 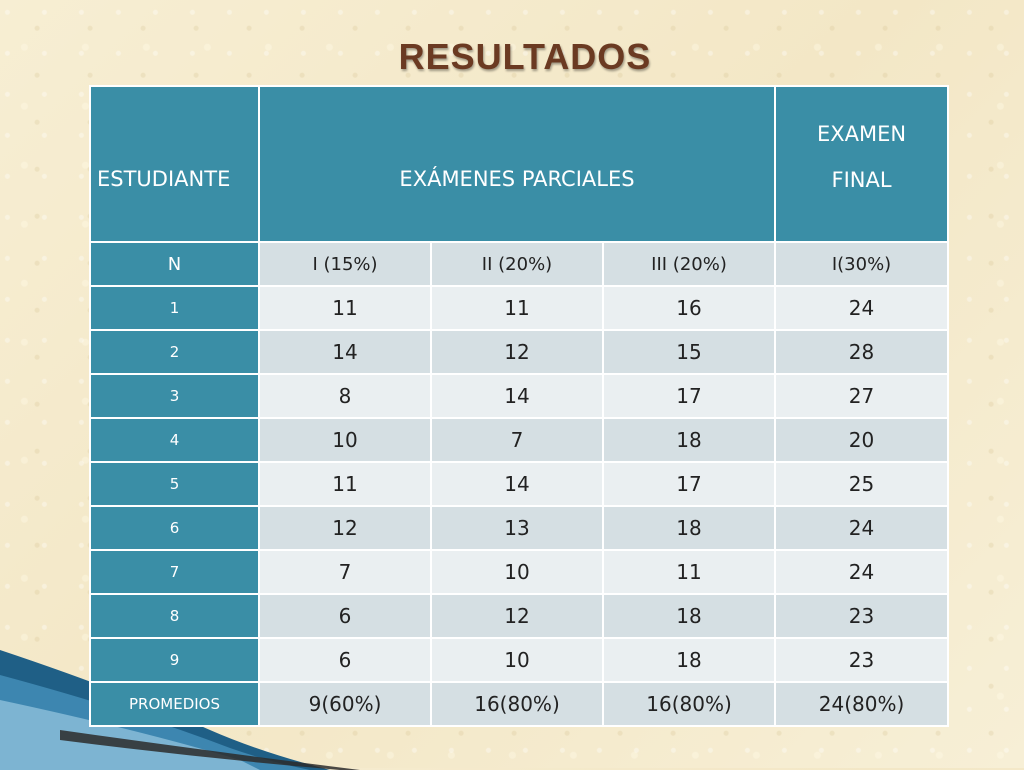 What do you see at coordinates (517, 164) in the screenshot?
I see `header-partial-exams: EXÁMENES PARCIALES` at bounding box center [517, 164].